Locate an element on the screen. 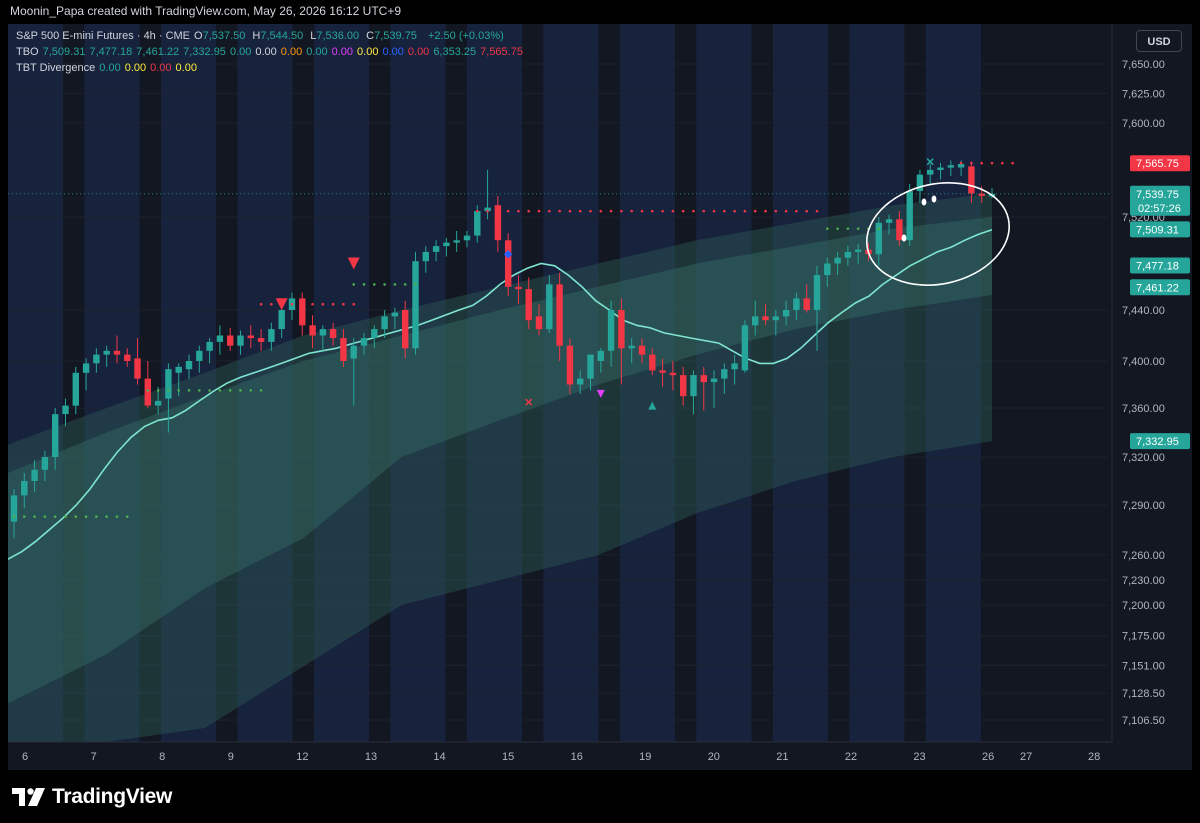  tbo-value: 7,461.22 is located at coordinates (158, 52).